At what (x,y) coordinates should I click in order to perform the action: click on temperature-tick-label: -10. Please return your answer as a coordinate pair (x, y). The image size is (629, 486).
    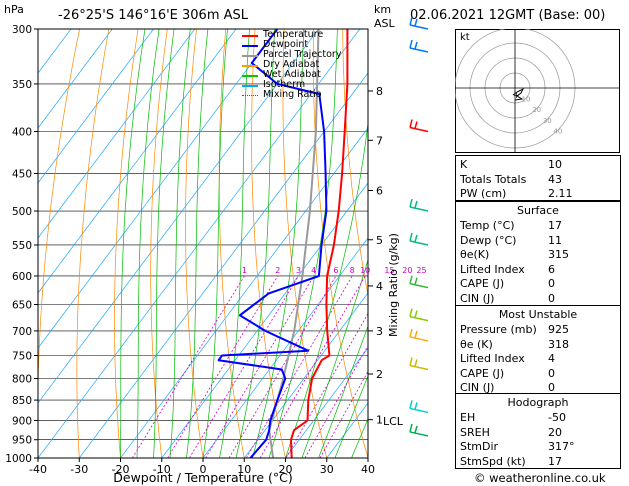
    Looking at the image, I should click on (162, 469).